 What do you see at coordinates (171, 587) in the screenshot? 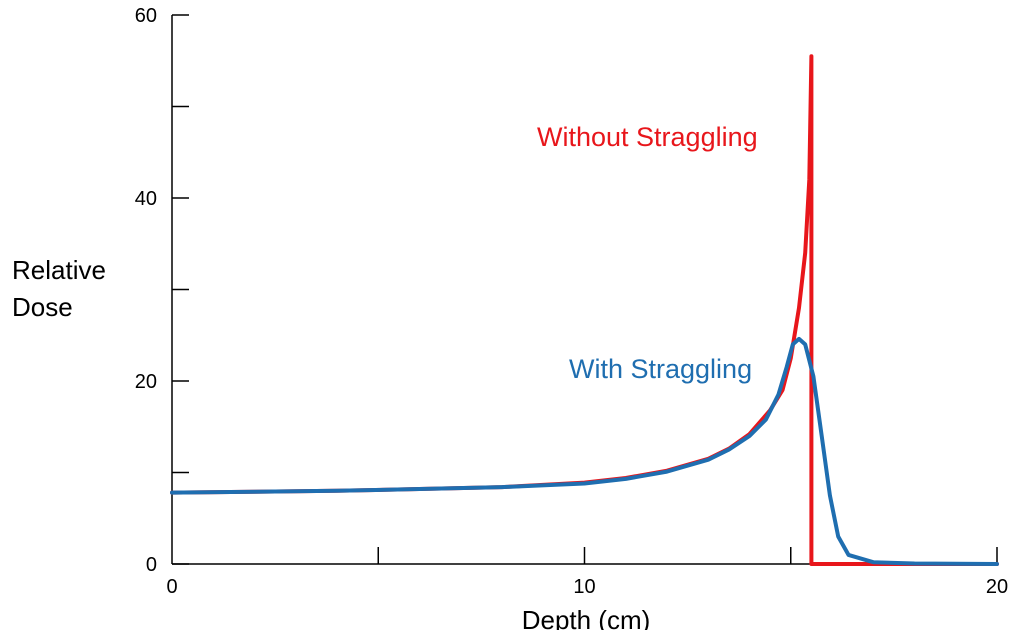
I see `x-tick-label-0: 0` at bounding box center [171, 587].